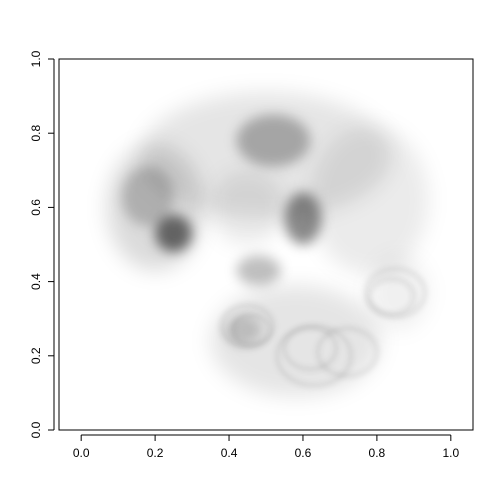 Image resolution: width=504 pixels, height=504 pixels. I want to click on y-tick-label-0: 0.0, so click(36, 429).